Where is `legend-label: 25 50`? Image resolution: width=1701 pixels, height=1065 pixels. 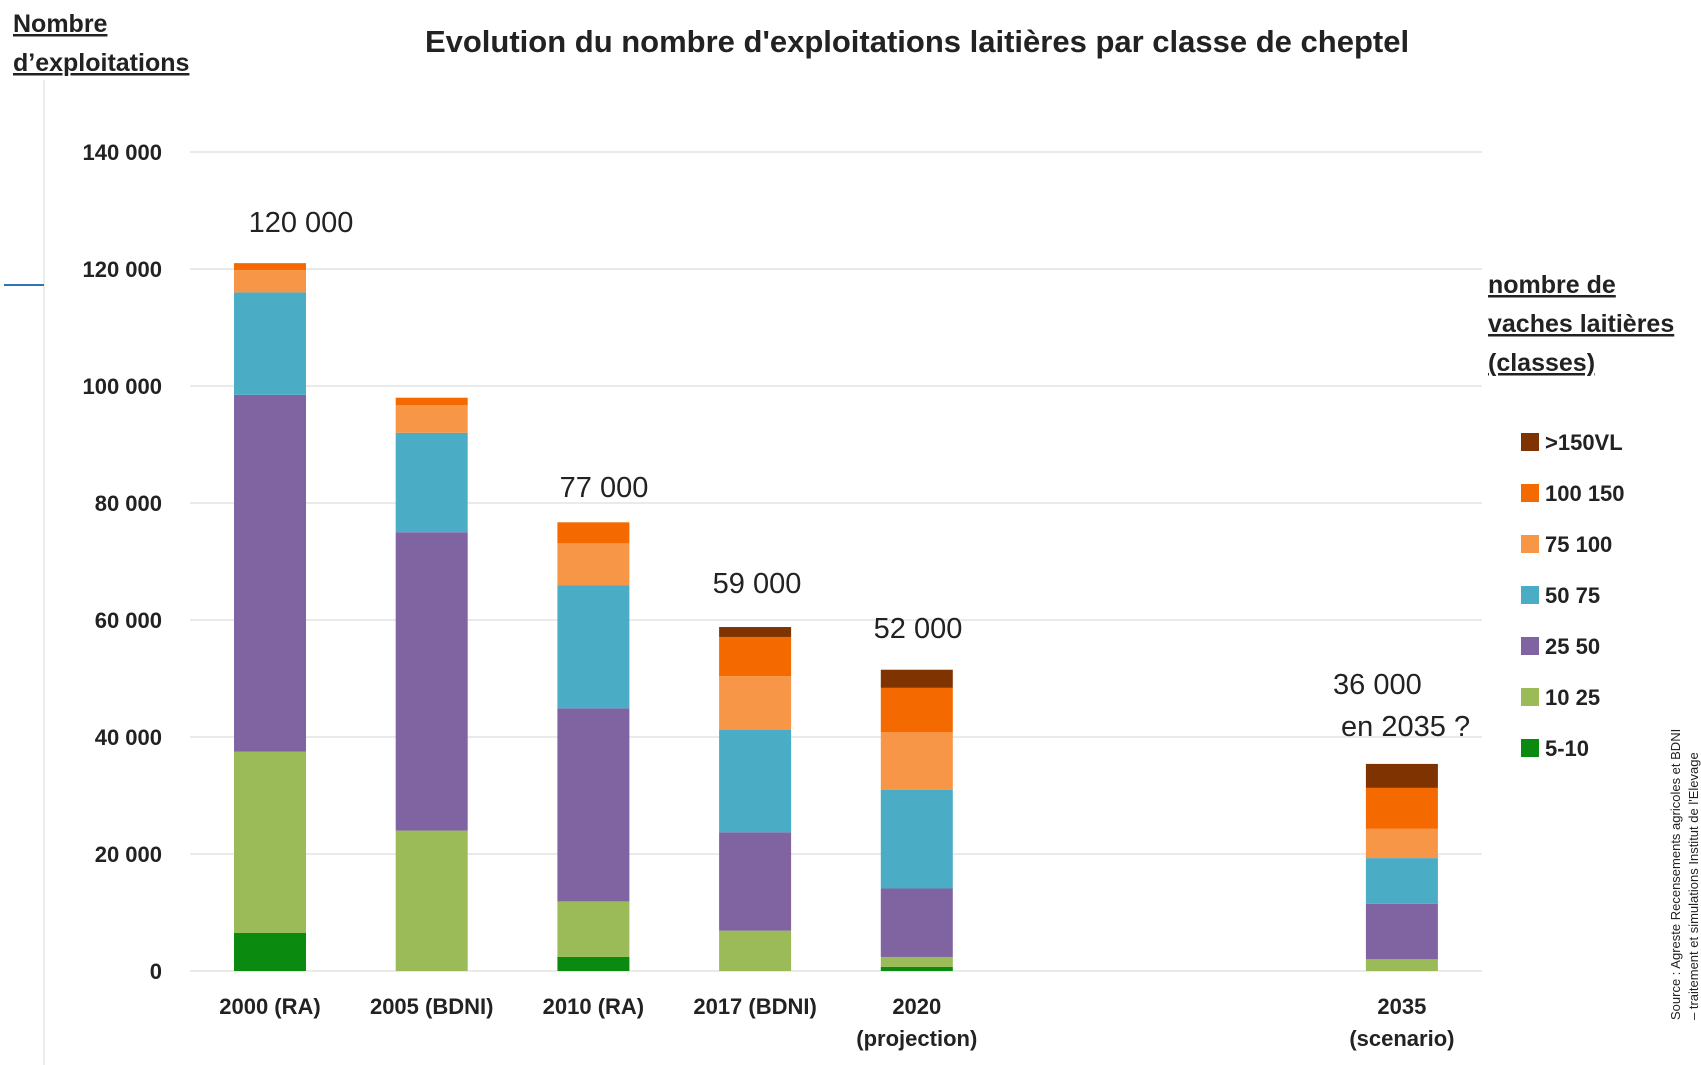 legend-label: 25 50 is located at coordinates (1572, 646).